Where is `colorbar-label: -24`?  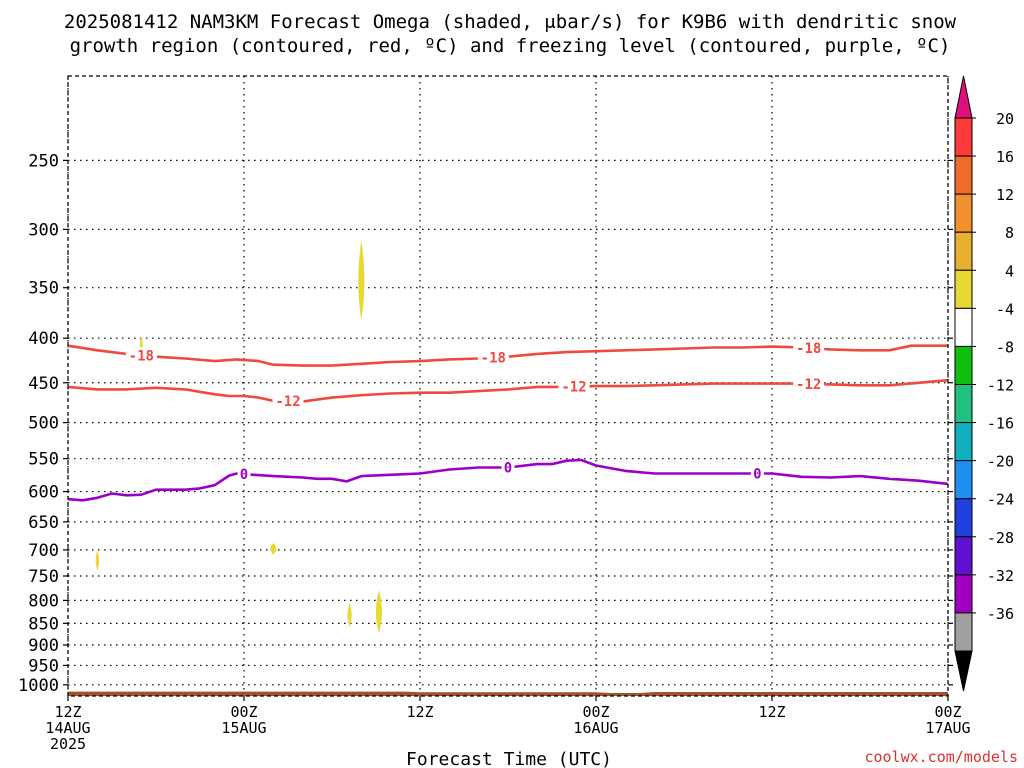 colorbar-label: -24 is located at coordinates (1000, 500).